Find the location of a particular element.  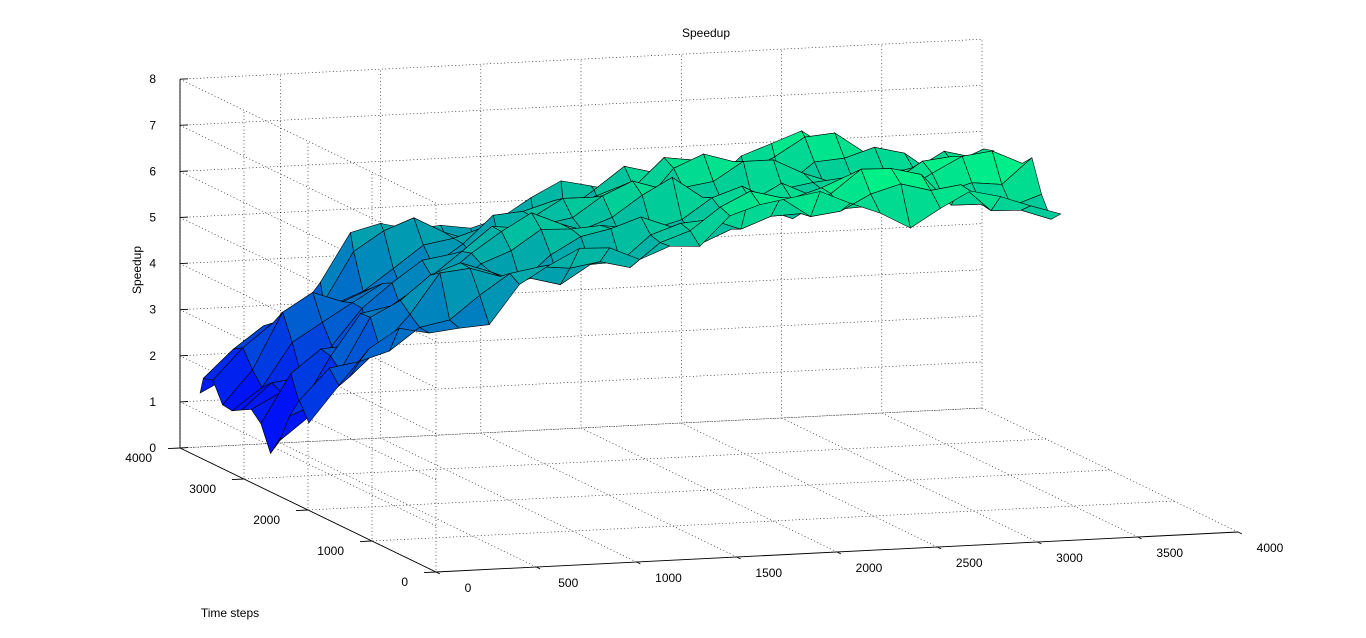

z-tick-label: 6 is located at coordinates (152, 171).